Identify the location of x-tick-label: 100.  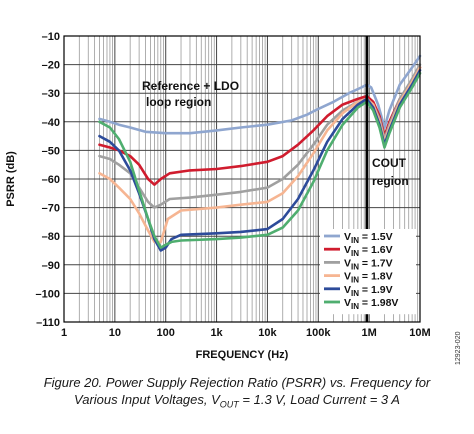
(166, 333).